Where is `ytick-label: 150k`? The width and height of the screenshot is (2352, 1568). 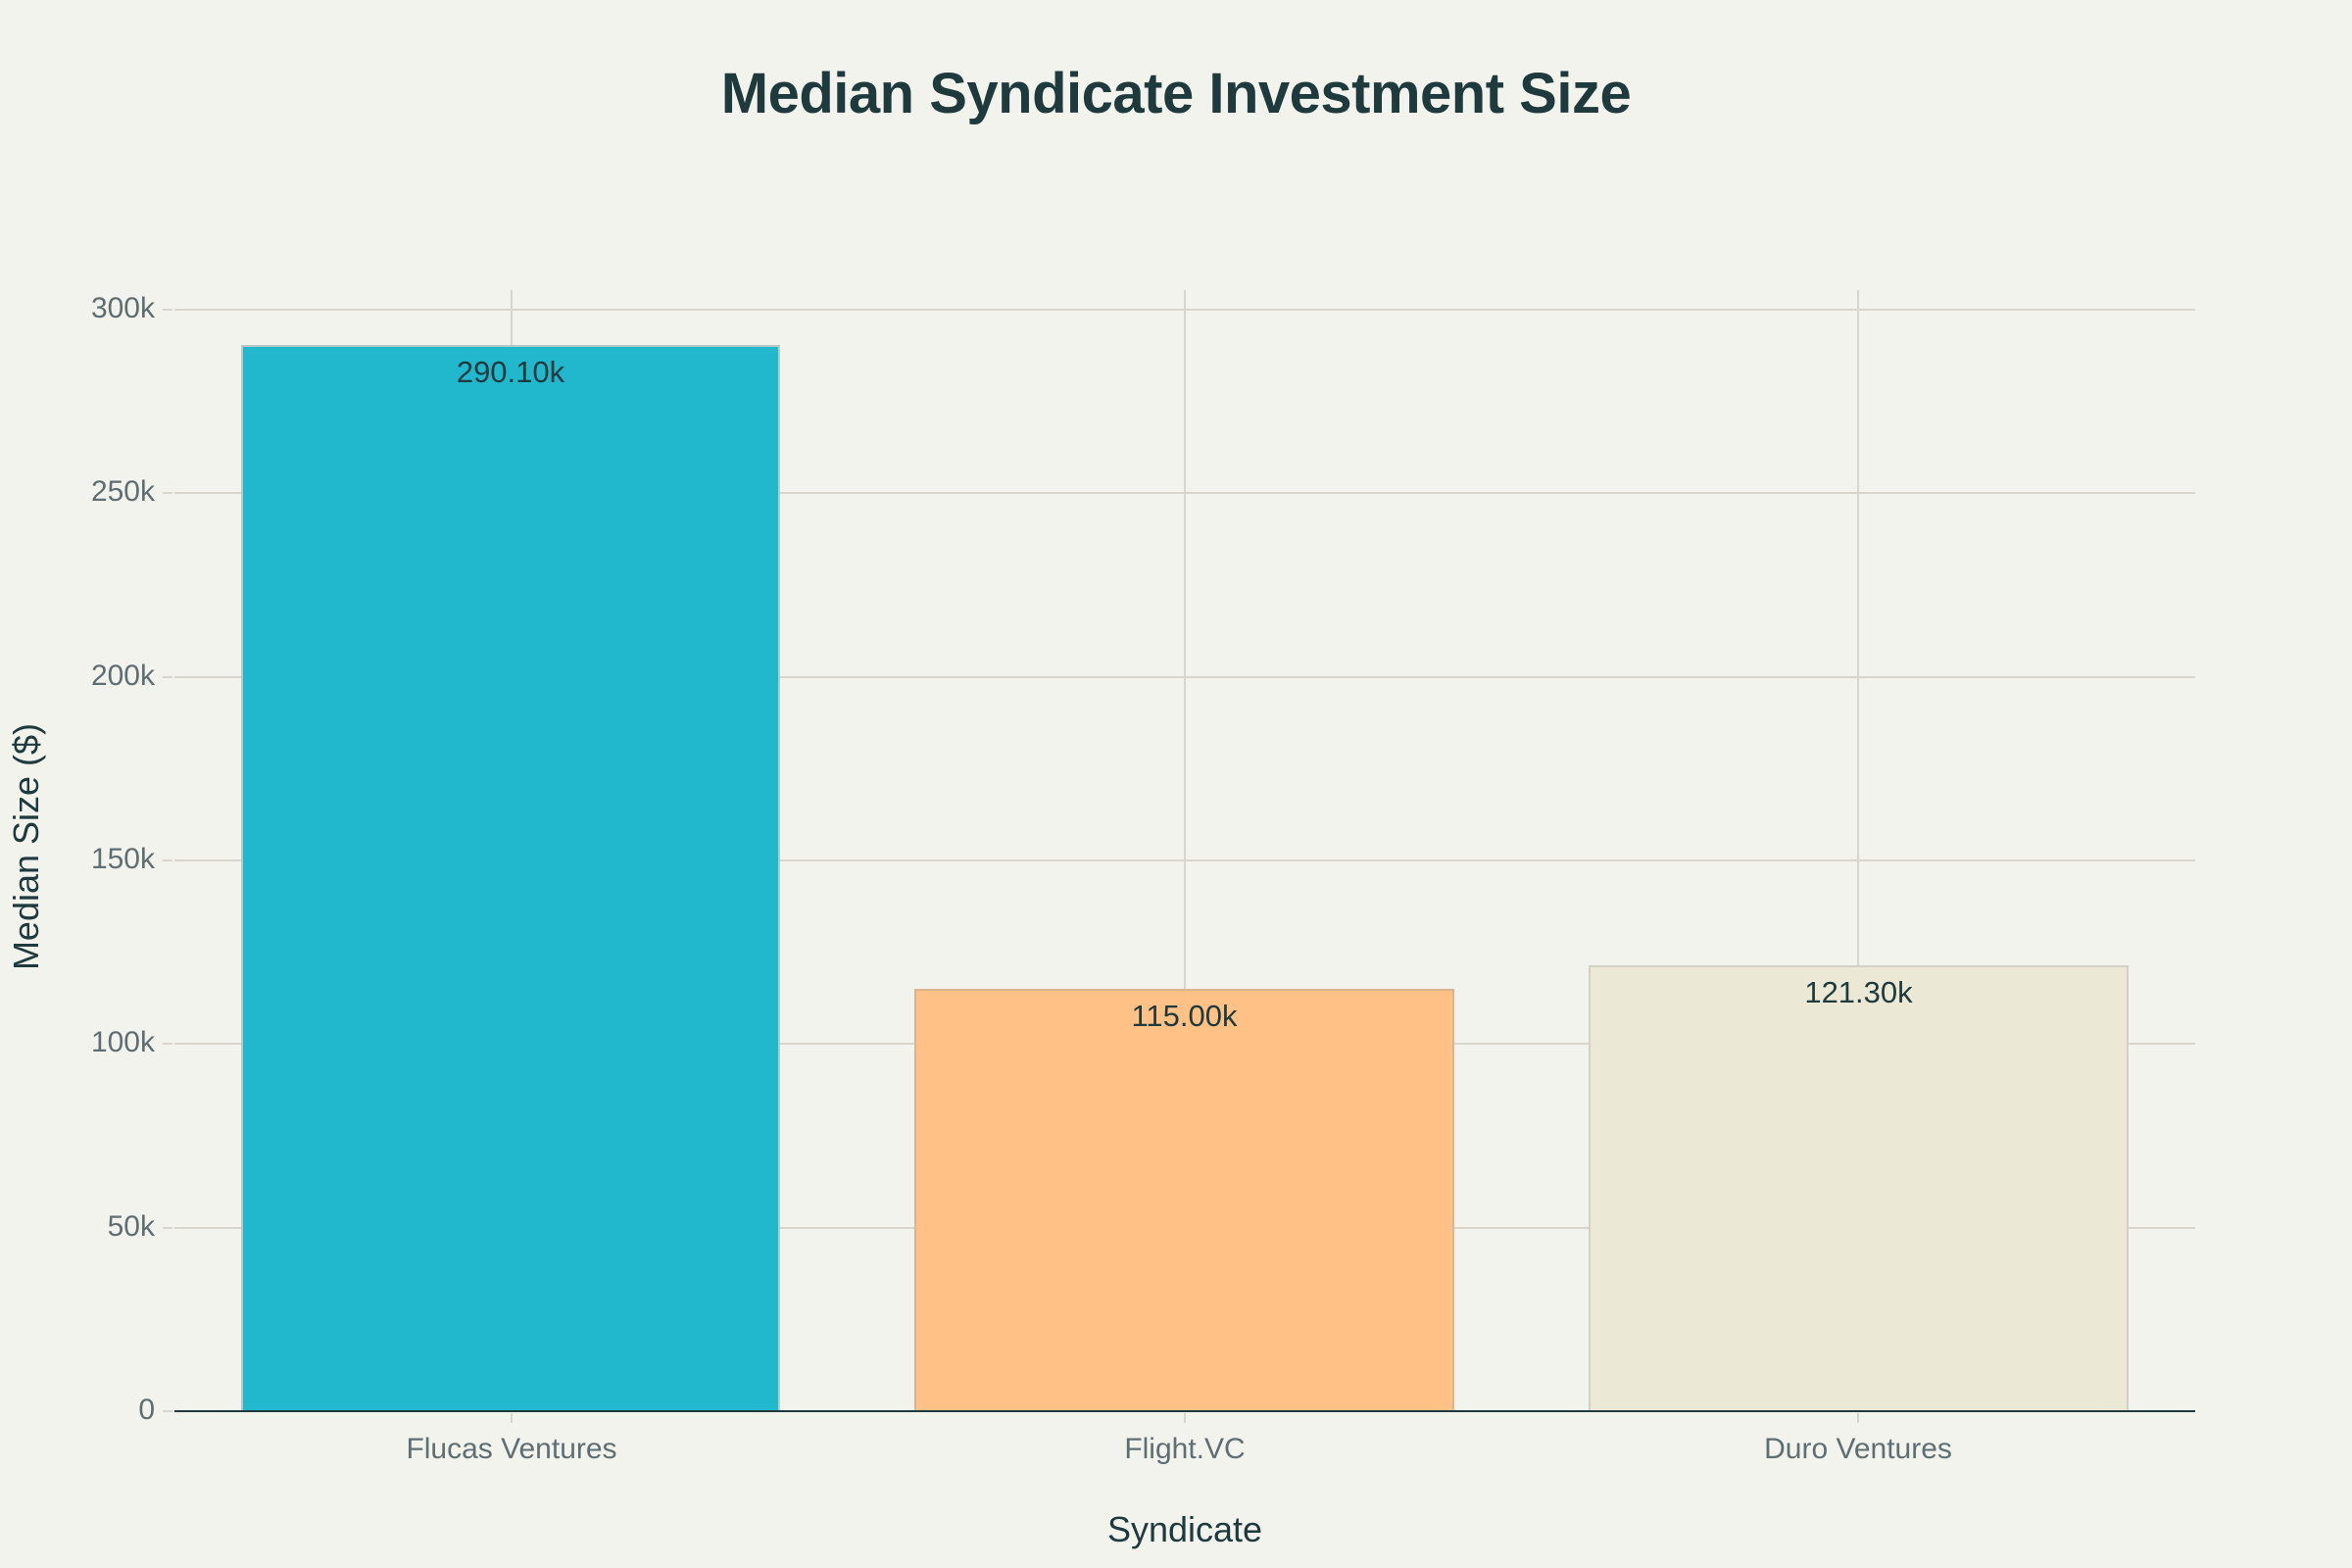 ytick-label: 150k is located at coordinates (122, 859).